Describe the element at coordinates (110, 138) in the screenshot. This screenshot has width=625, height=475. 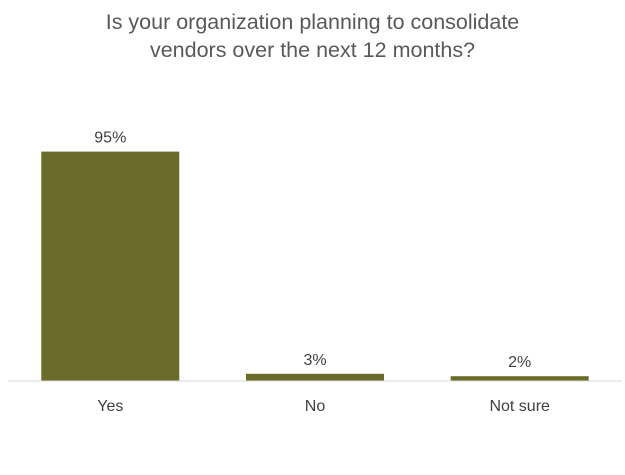
I see `data-label: 95%` at that location.